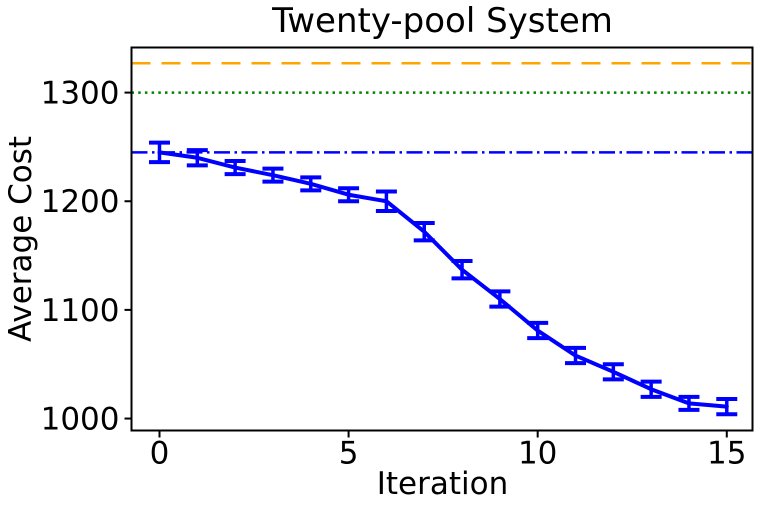 This screenshot has width=762, height=514. Describe the element at coordinates (442, 484) in the screenshot. I see `x-axis-label: Iteration` at that location.